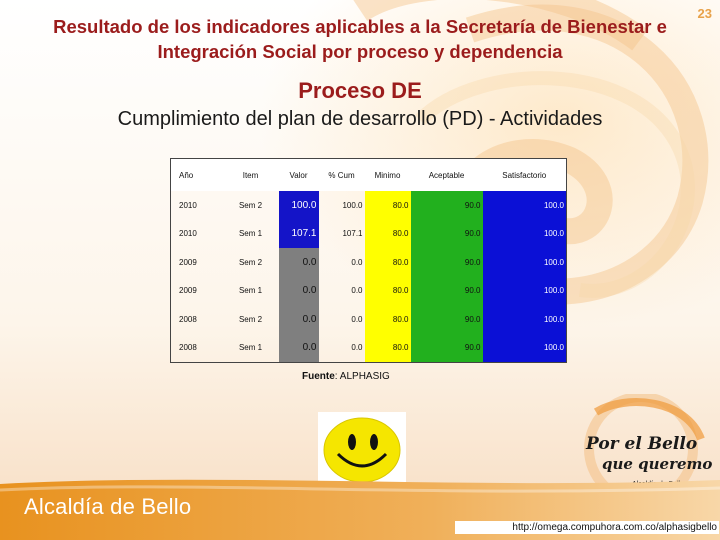 The width and height of the screenshot is (720, 540). I want to click on cell-valor: 100.0, so click(298, 205).